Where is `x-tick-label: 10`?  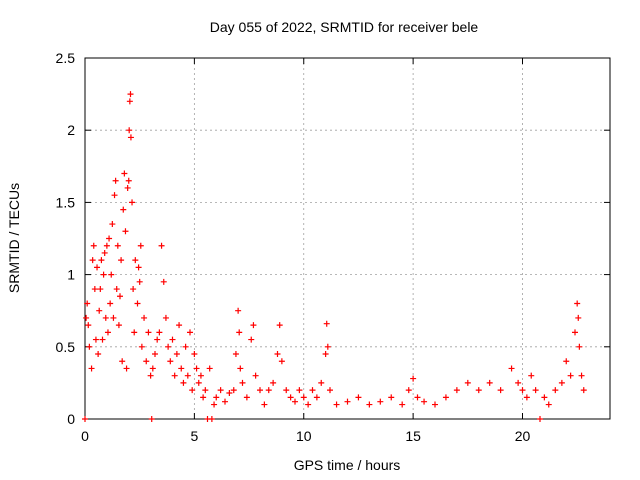
x-tick-label: 10 is located at coordinates (304, 436).